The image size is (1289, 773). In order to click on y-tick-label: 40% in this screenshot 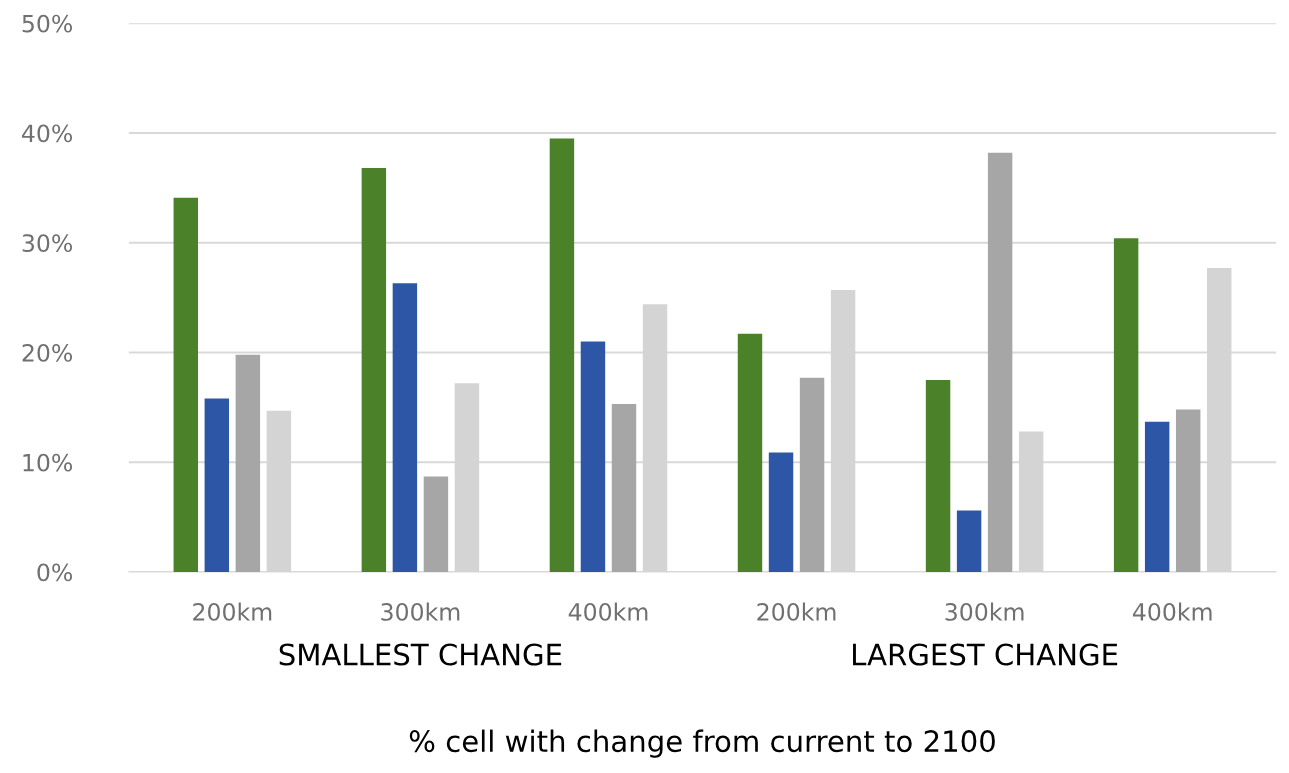, I will do `click(47, 133)`.